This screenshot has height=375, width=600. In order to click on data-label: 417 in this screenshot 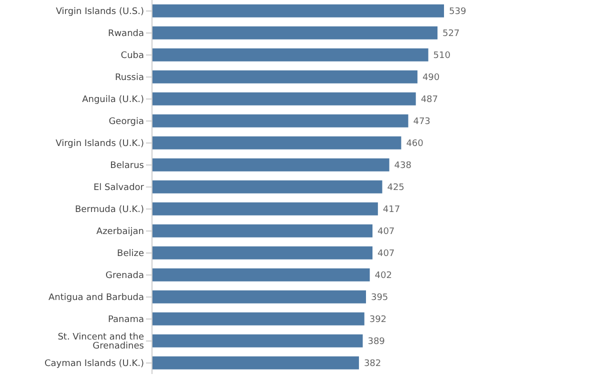, I will do `click(391, 210)`.